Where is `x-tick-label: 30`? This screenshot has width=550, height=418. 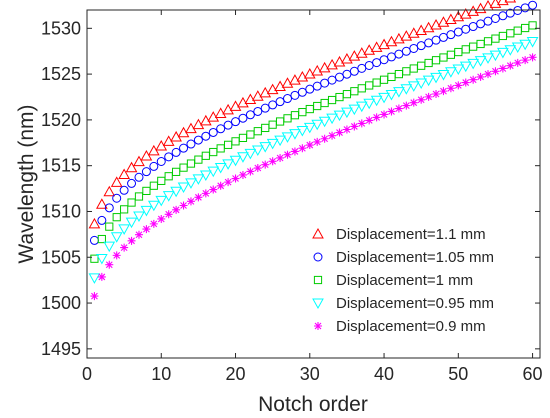
x-tick-label: 30 is located at coordinates (310, 374).